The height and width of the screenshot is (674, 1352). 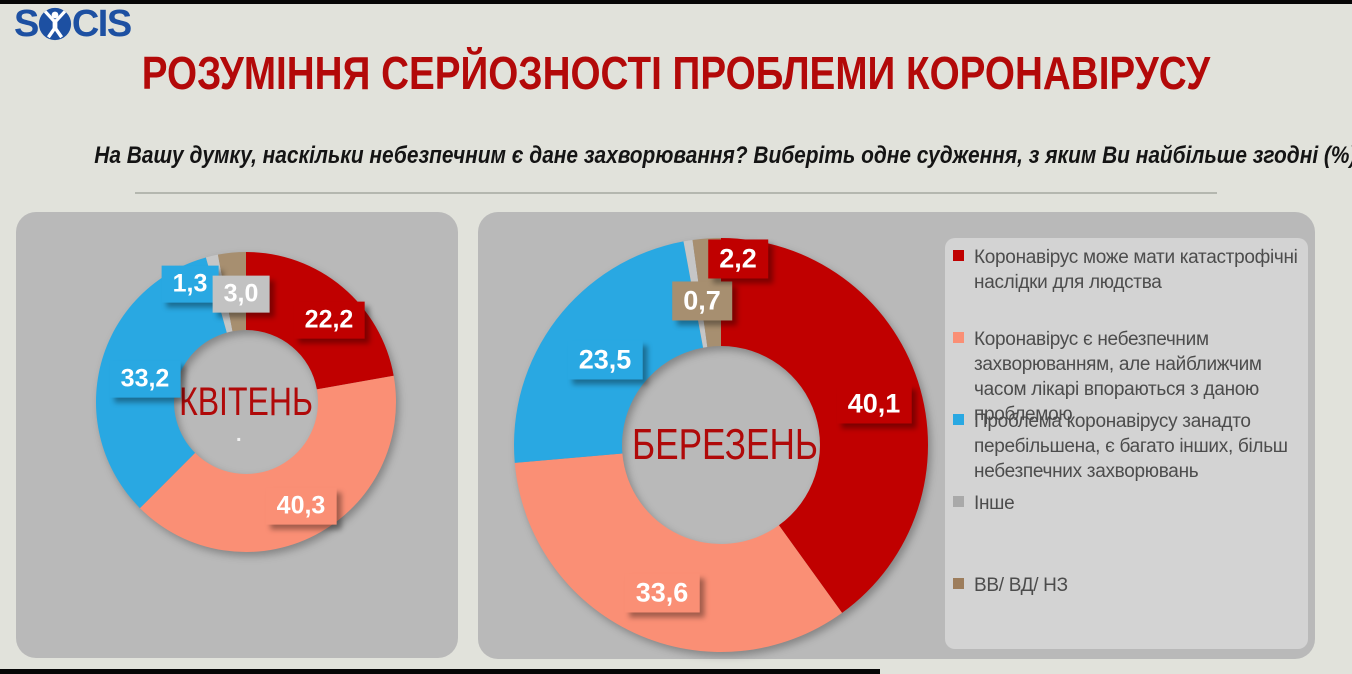 I want to click on data-label: 22,2, so click(x=329, y=320).